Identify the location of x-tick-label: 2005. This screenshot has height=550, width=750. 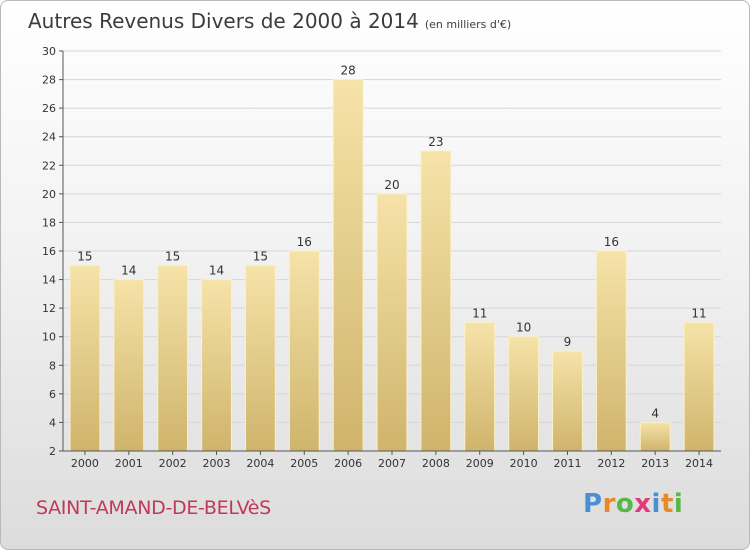
(304, 463).